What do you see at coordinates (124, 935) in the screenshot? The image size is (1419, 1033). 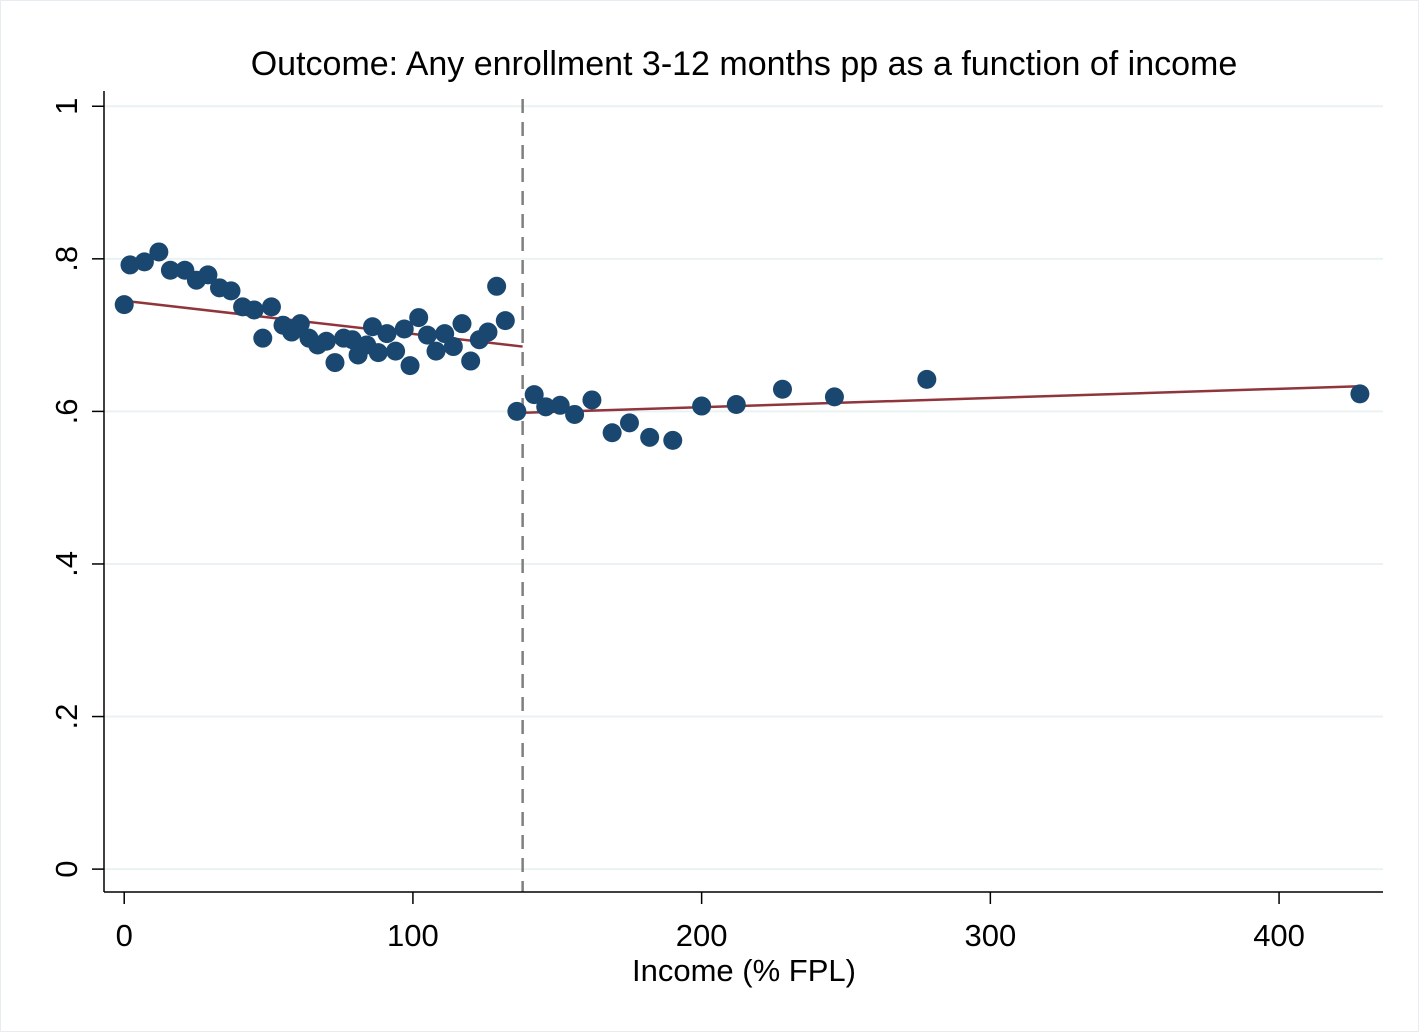 I see `x-tick-label: 0` at bounding box center [124, 935].